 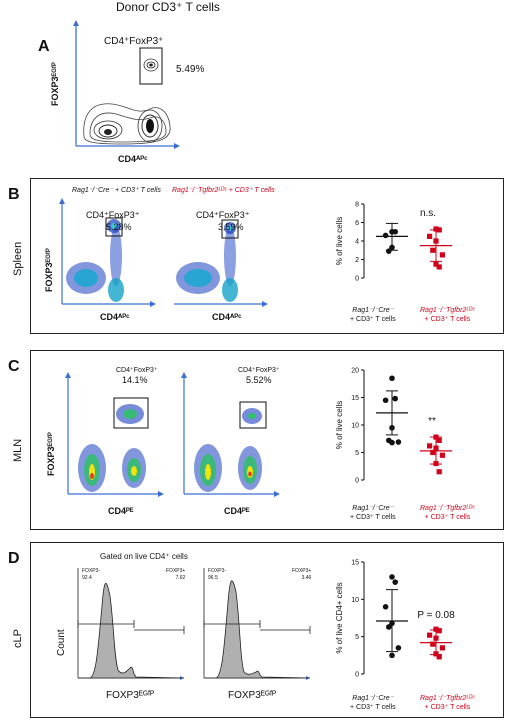 What do you see at coordinates (18, 450) in the screenshot?
I see `panel-c-tissue: MLN` at bounding box center [18, 450].